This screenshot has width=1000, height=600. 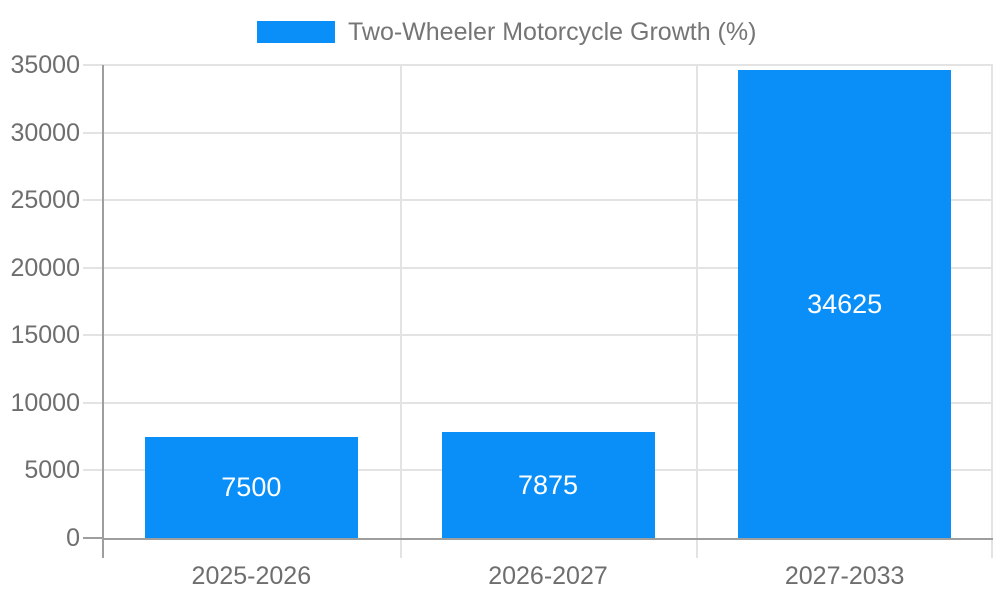 What do you see at coordinates (103, 311) in the screenshot?
I see `y-axis-line` at bounding box center [103, 311].